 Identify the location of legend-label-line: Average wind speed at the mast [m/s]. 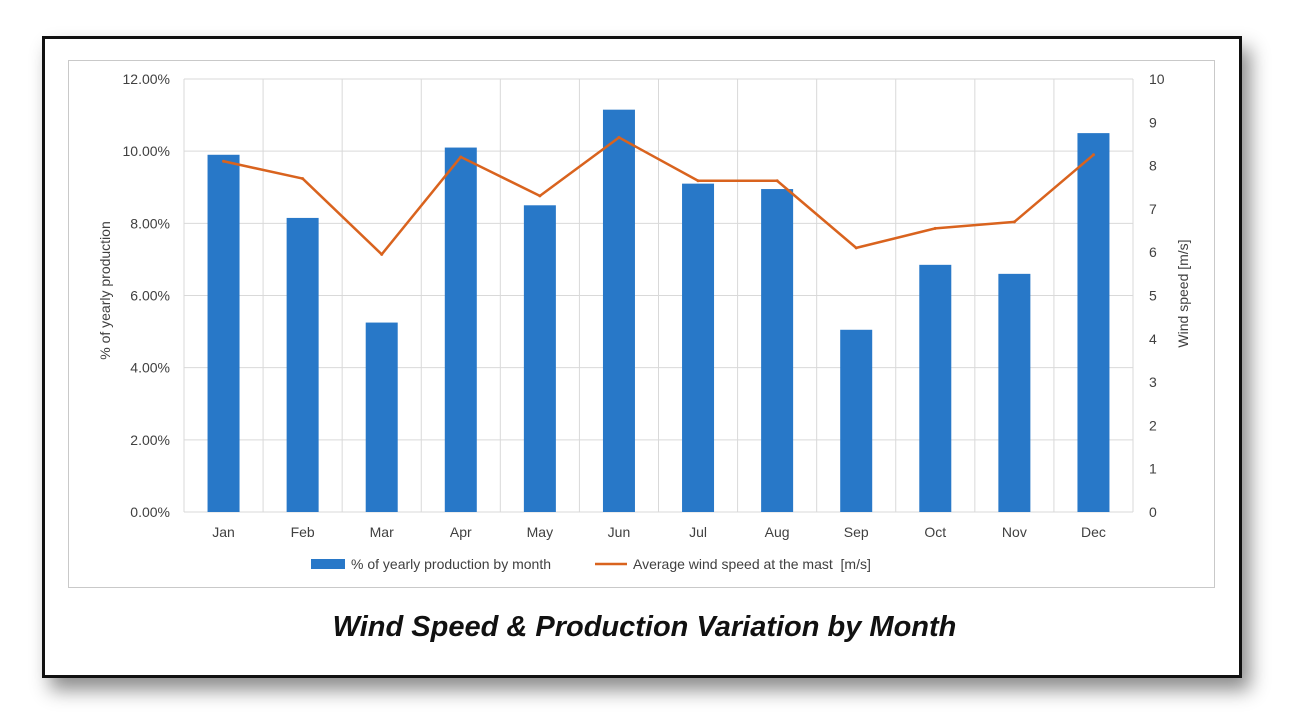
(752, 564).